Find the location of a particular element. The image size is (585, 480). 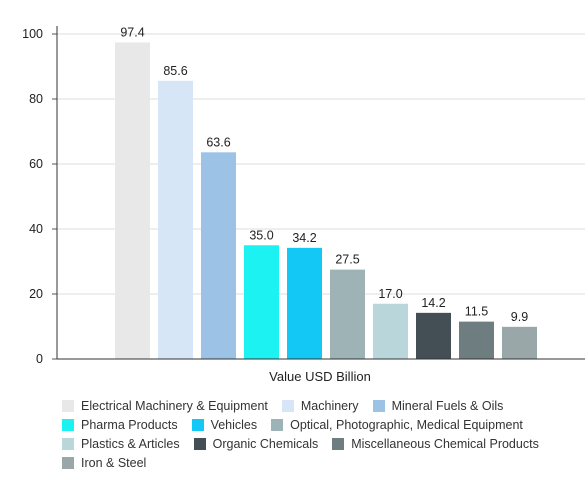

data-label: 34.2 is located at coordinates (304, 238).